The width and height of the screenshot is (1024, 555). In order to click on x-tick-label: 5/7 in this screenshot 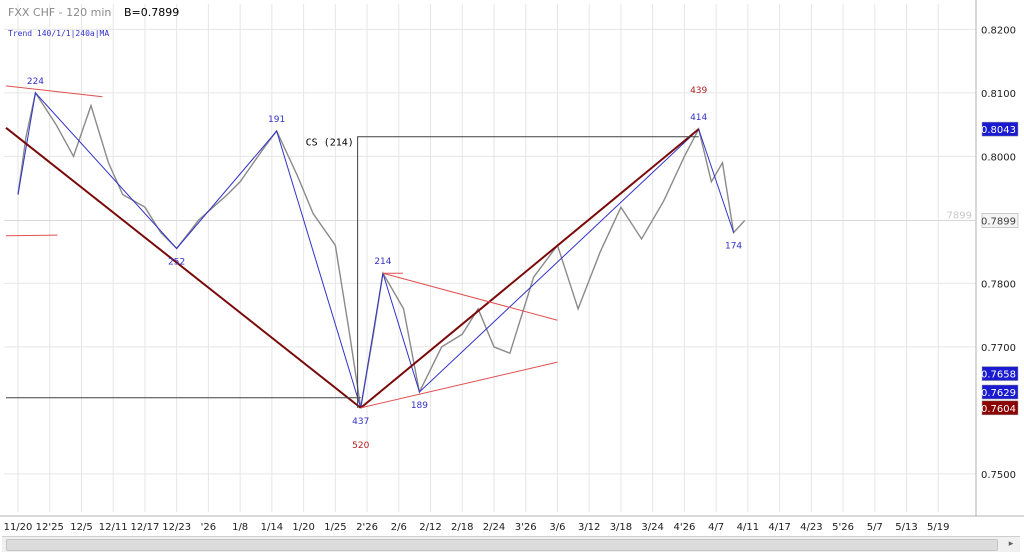, I will do `click(875, 527)`.